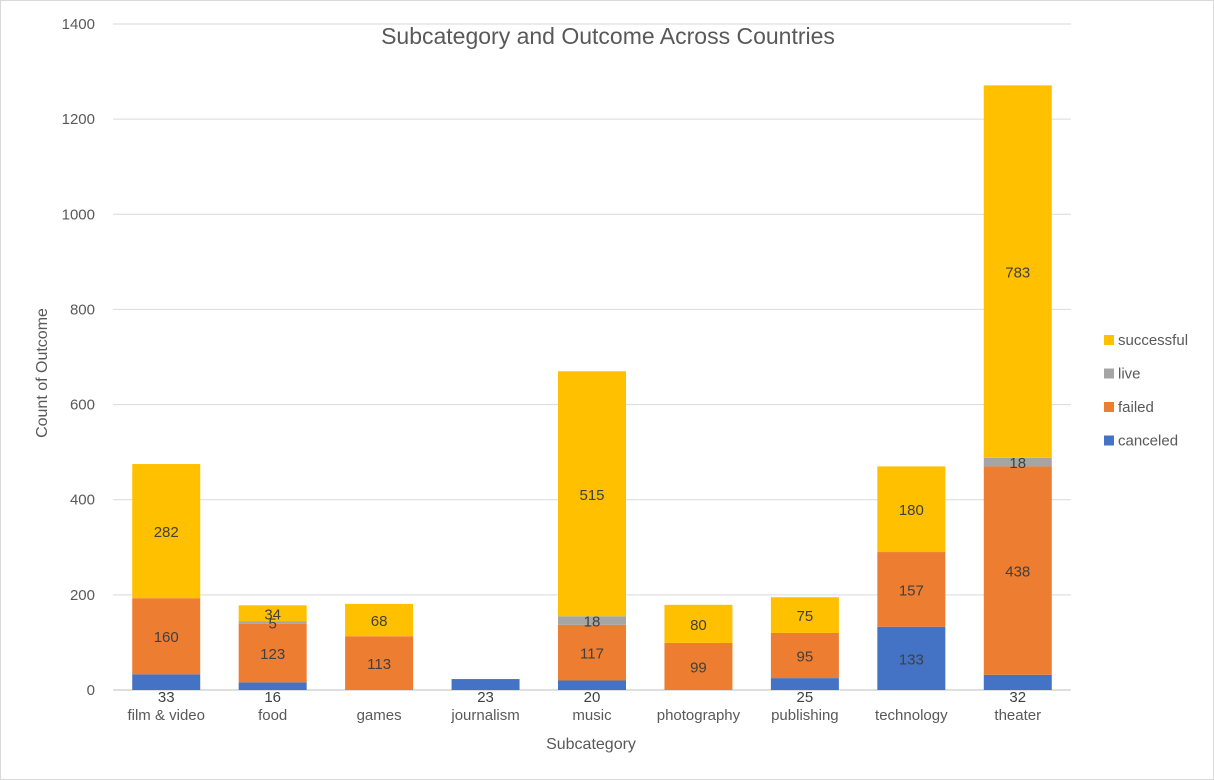  I want to click on y-tick-label: 1000, so click(78, 214).